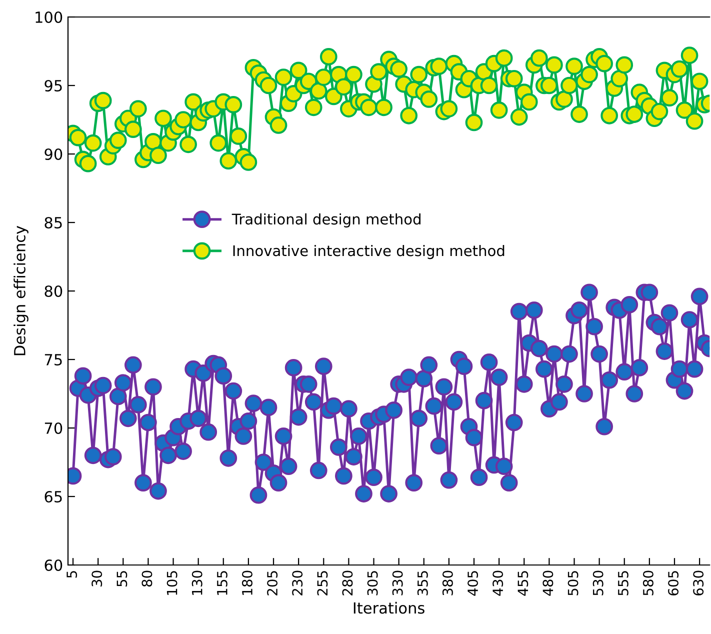 This screenshot has width=711, height=634. What do you see at coordinates (49, 17) in the screenshot?
I see `y-tick-label: 100` at bounding box center [49, 17].